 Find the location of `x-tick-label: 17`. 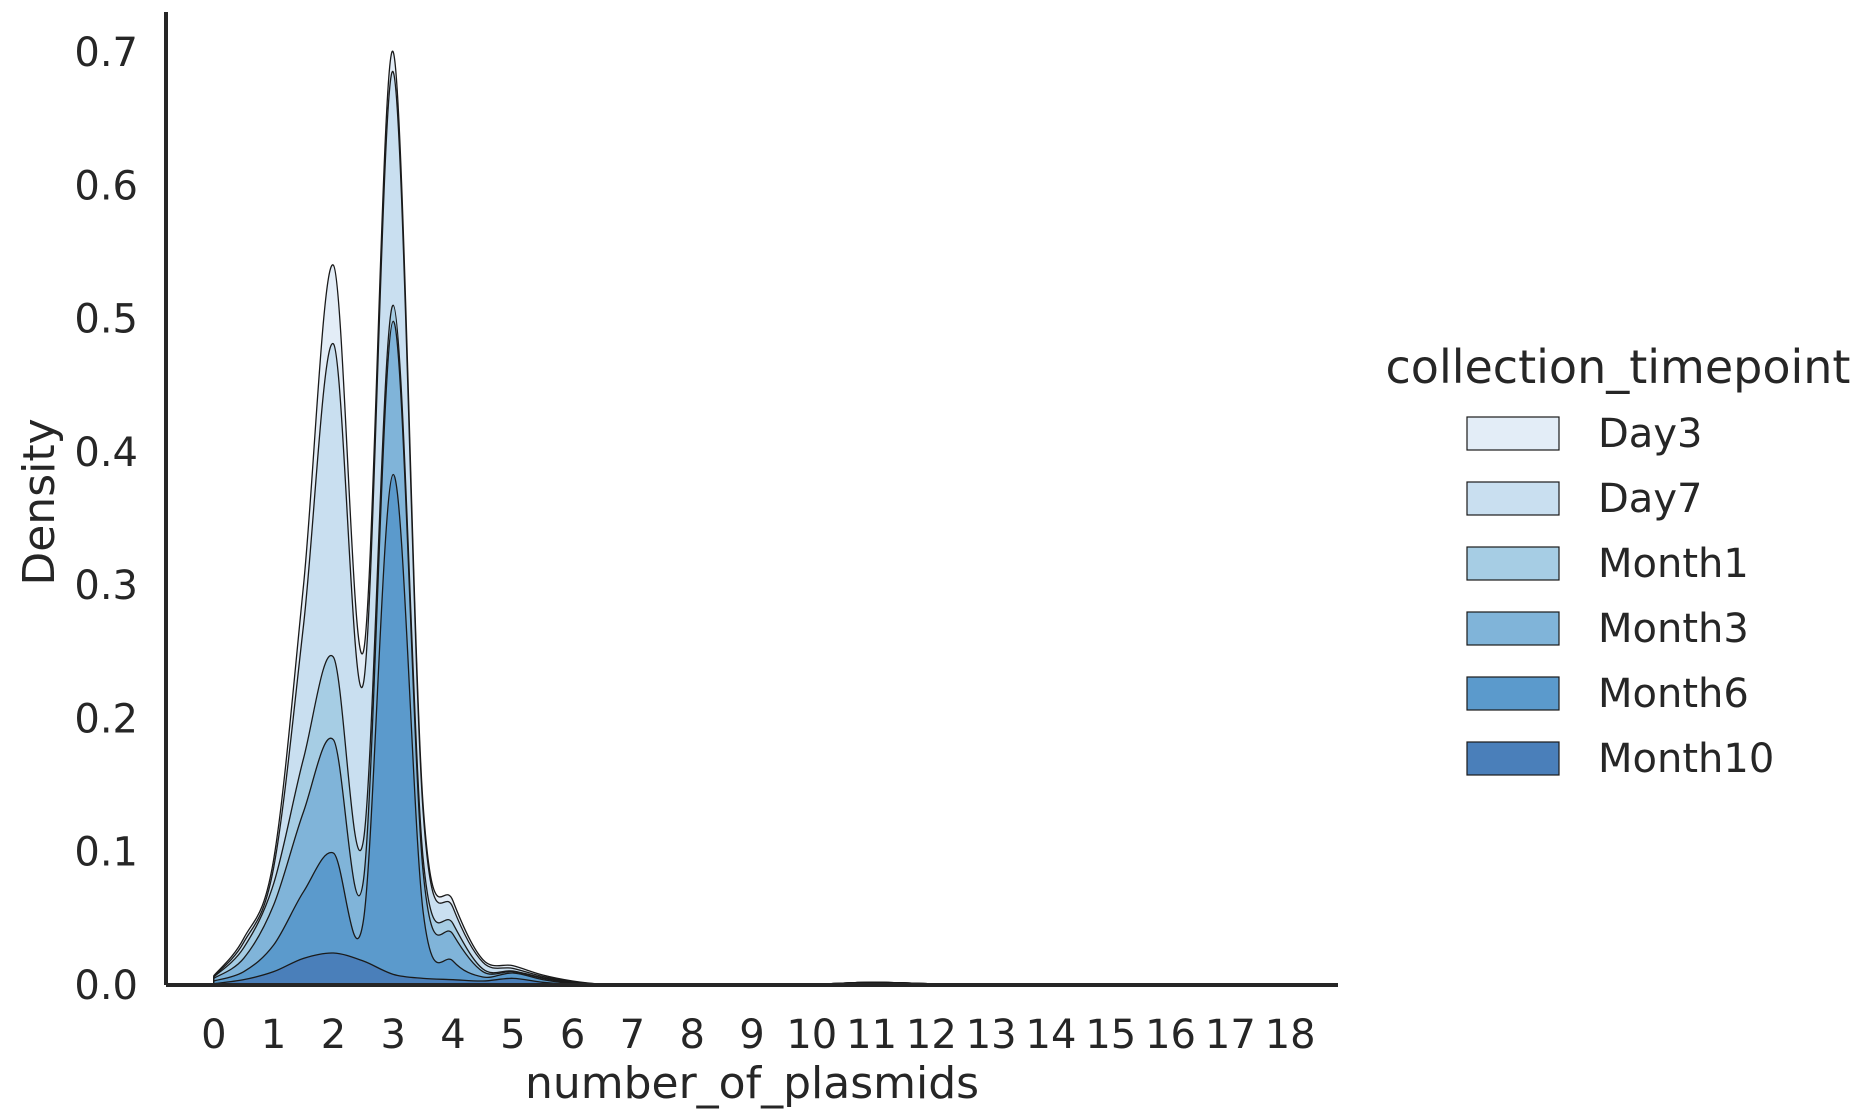

x-tick-label: 17 is located at coordinates (1230, 1035).